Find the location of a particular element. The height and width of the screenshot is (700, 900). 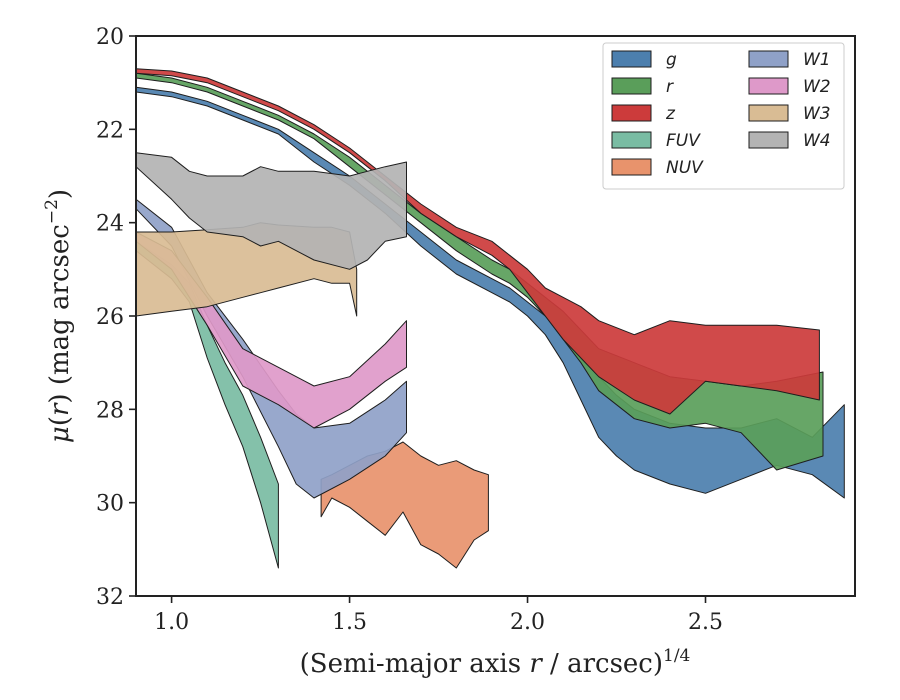

y-tick-label: 22 is located at coordinates (110, 130).